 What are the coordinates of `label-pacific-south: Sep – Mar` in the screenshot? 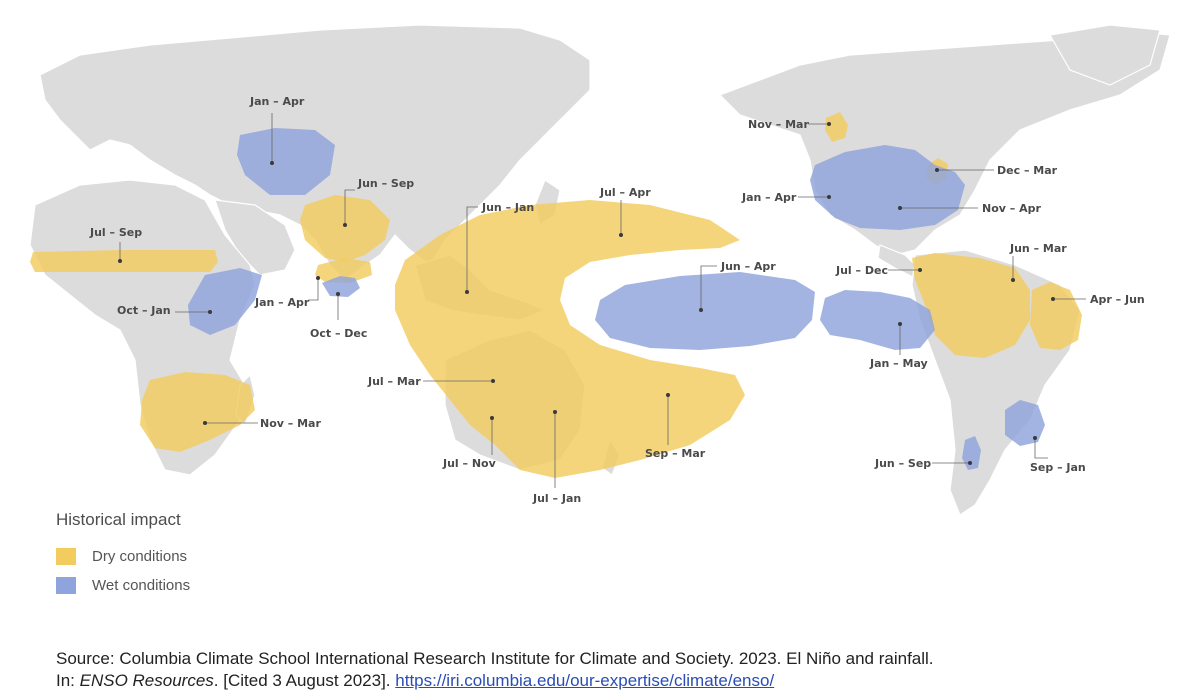 It's located at (675, 453).